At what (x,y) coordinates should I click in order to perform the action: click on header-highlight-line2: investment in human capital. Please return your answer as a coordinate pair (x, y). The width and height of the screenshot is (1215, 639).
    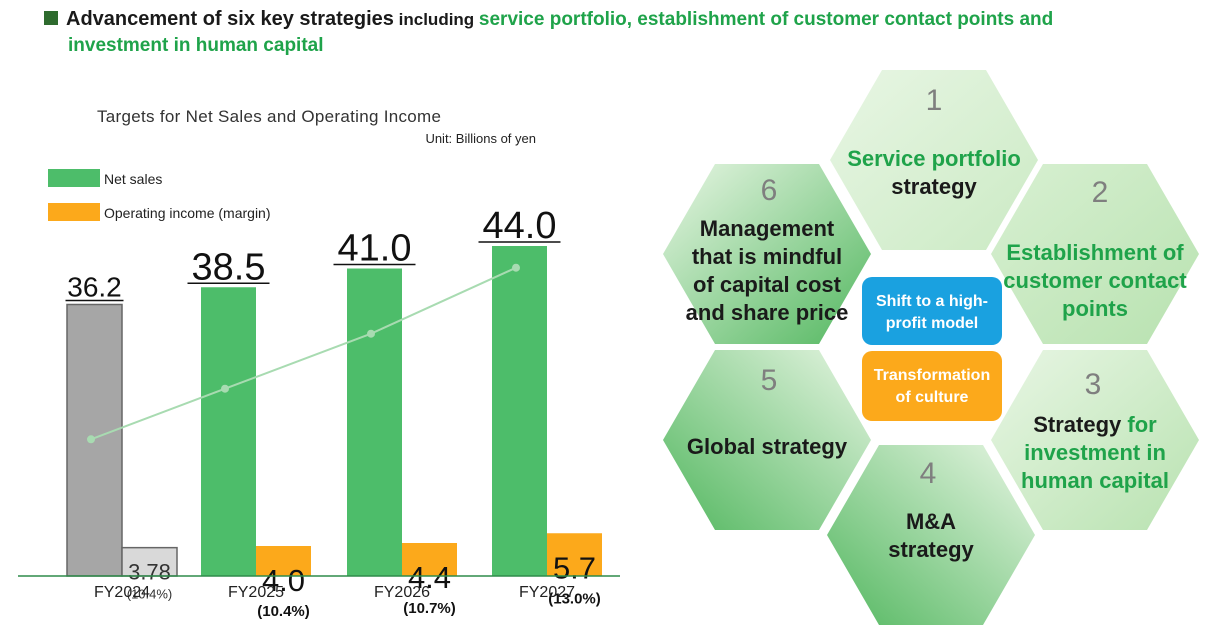
    Looking at the image, I should click on (196, 45).